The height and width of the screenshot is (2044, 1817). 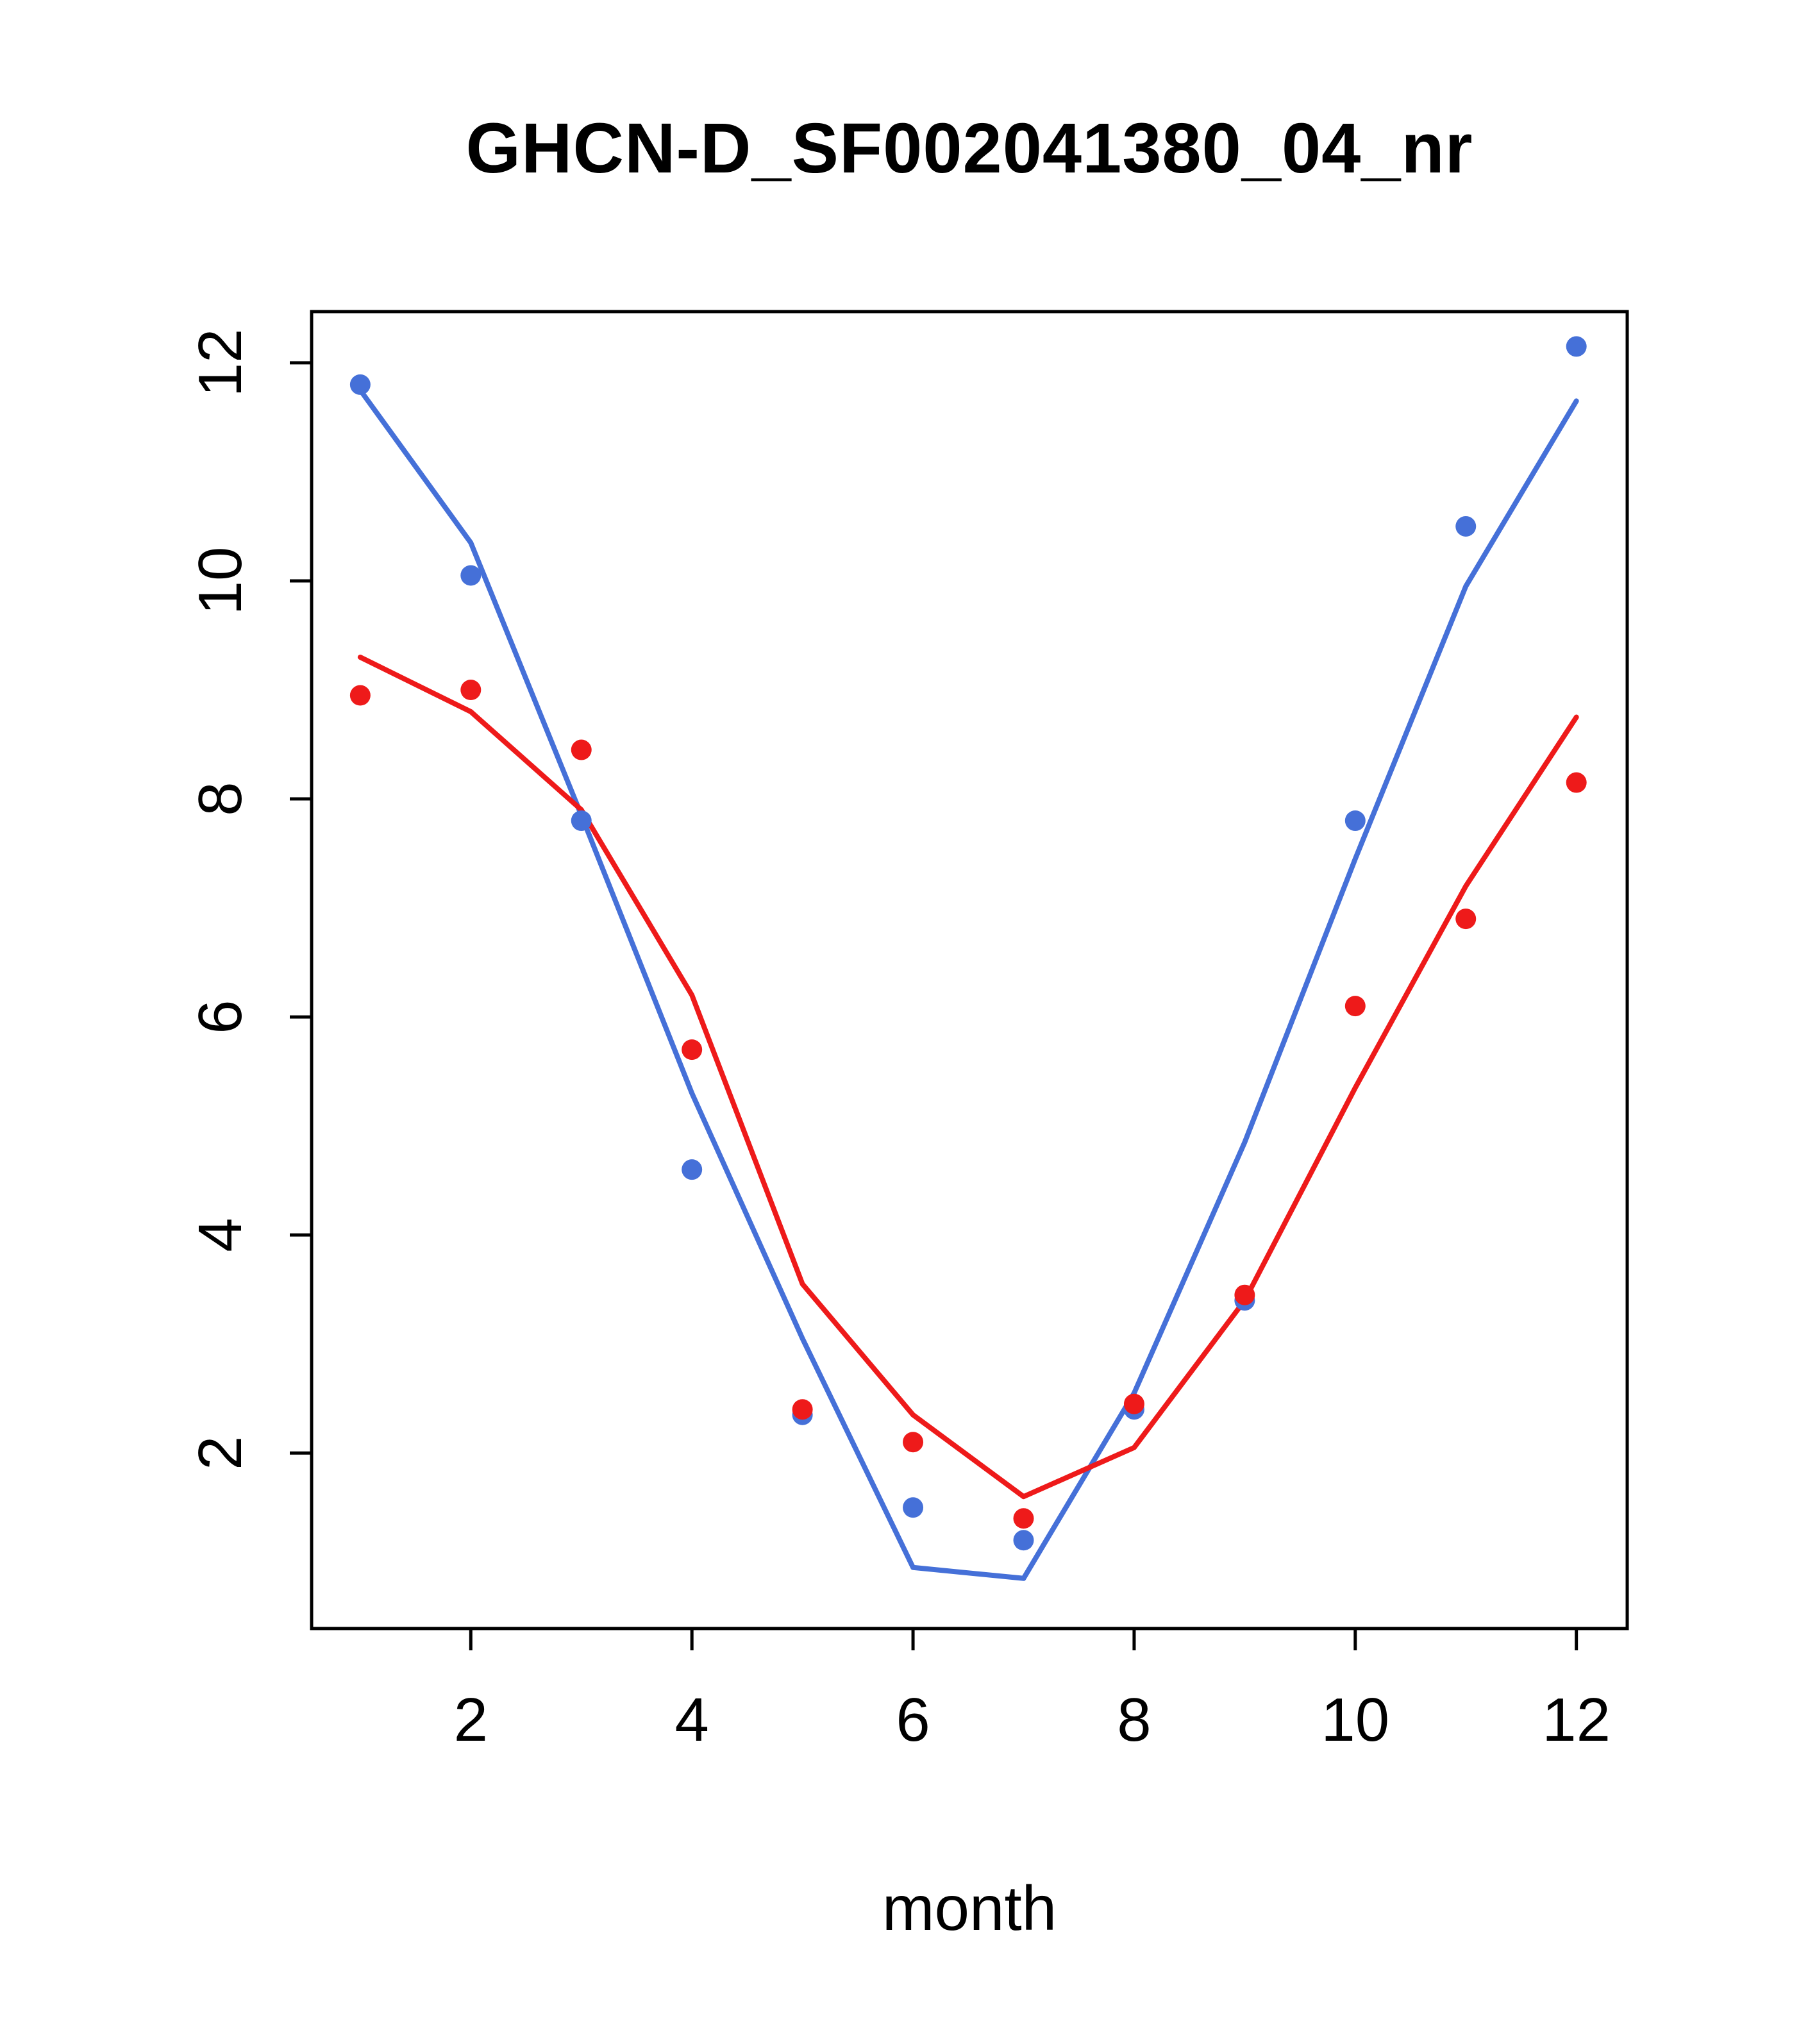 I want to click on x-tick-label: 12, so click(x=1576, y=1720).